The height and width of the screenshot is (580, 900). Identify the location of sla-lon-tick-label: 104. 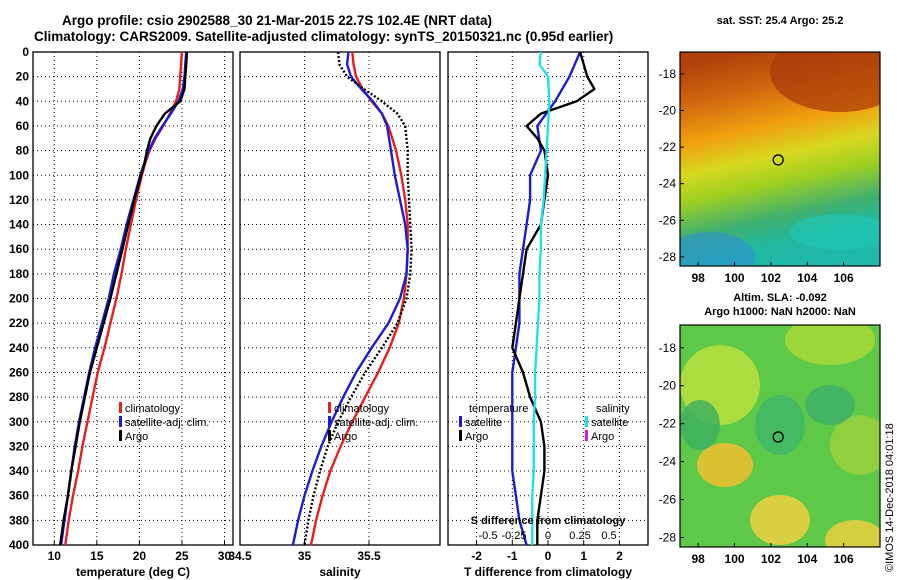
(807, 559).